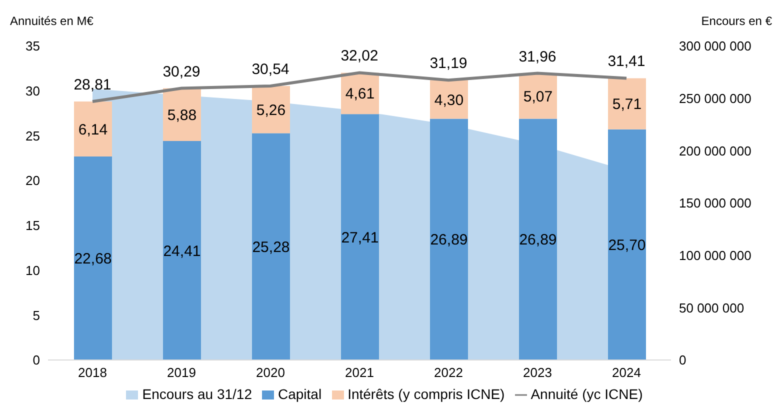 The width and height of the screenshot is (784, 415). I want to click on data-label: 6,14, so click(93, 129).